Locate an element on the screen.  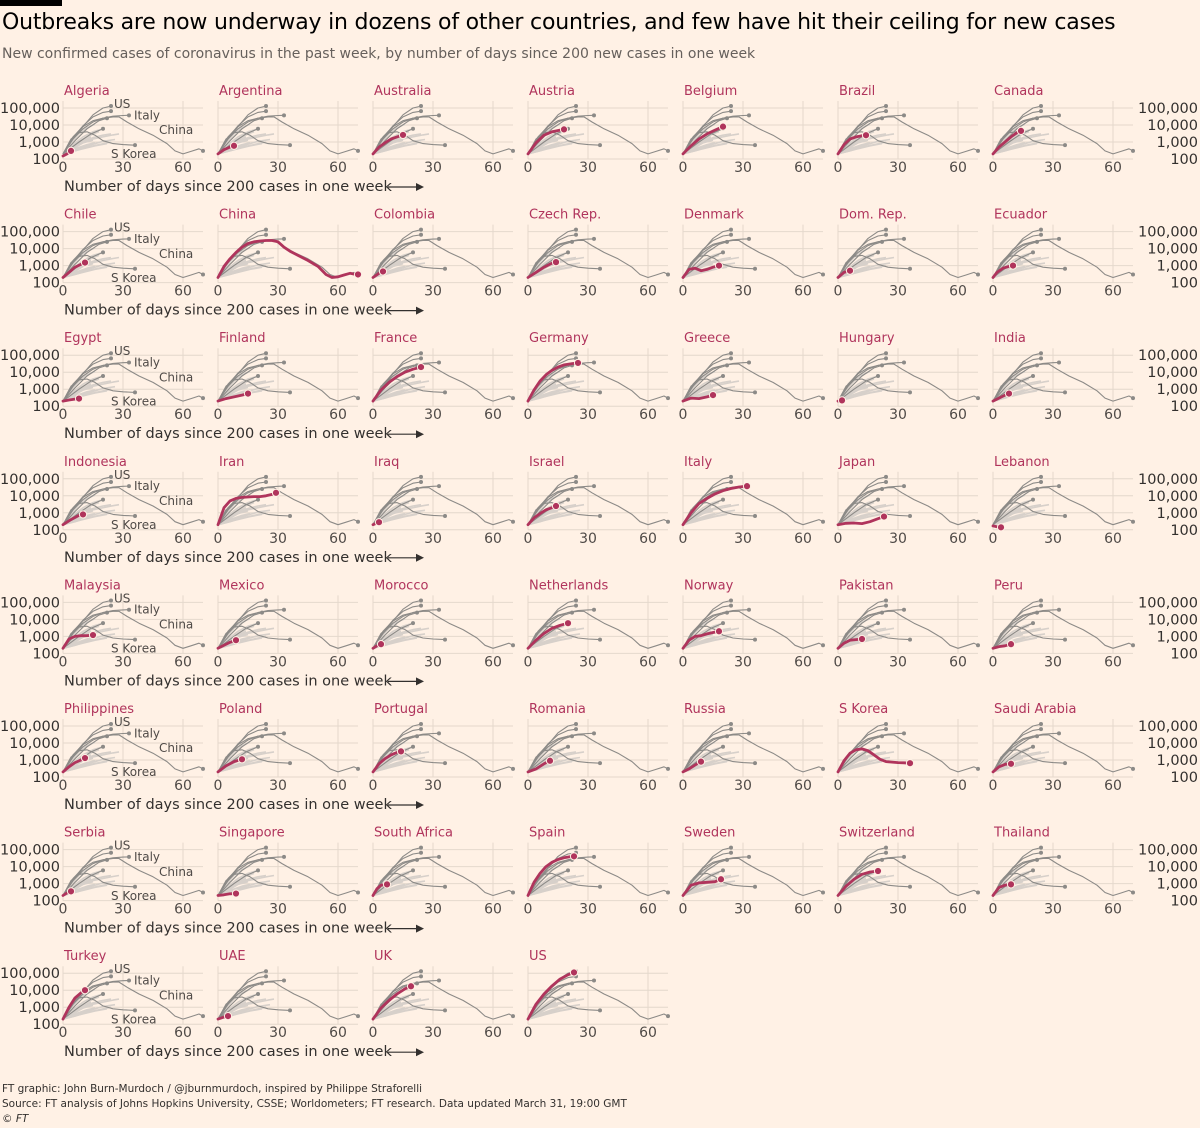
panel-mexico: Mexico 0 30 60 is located at coordinates (287, 624).